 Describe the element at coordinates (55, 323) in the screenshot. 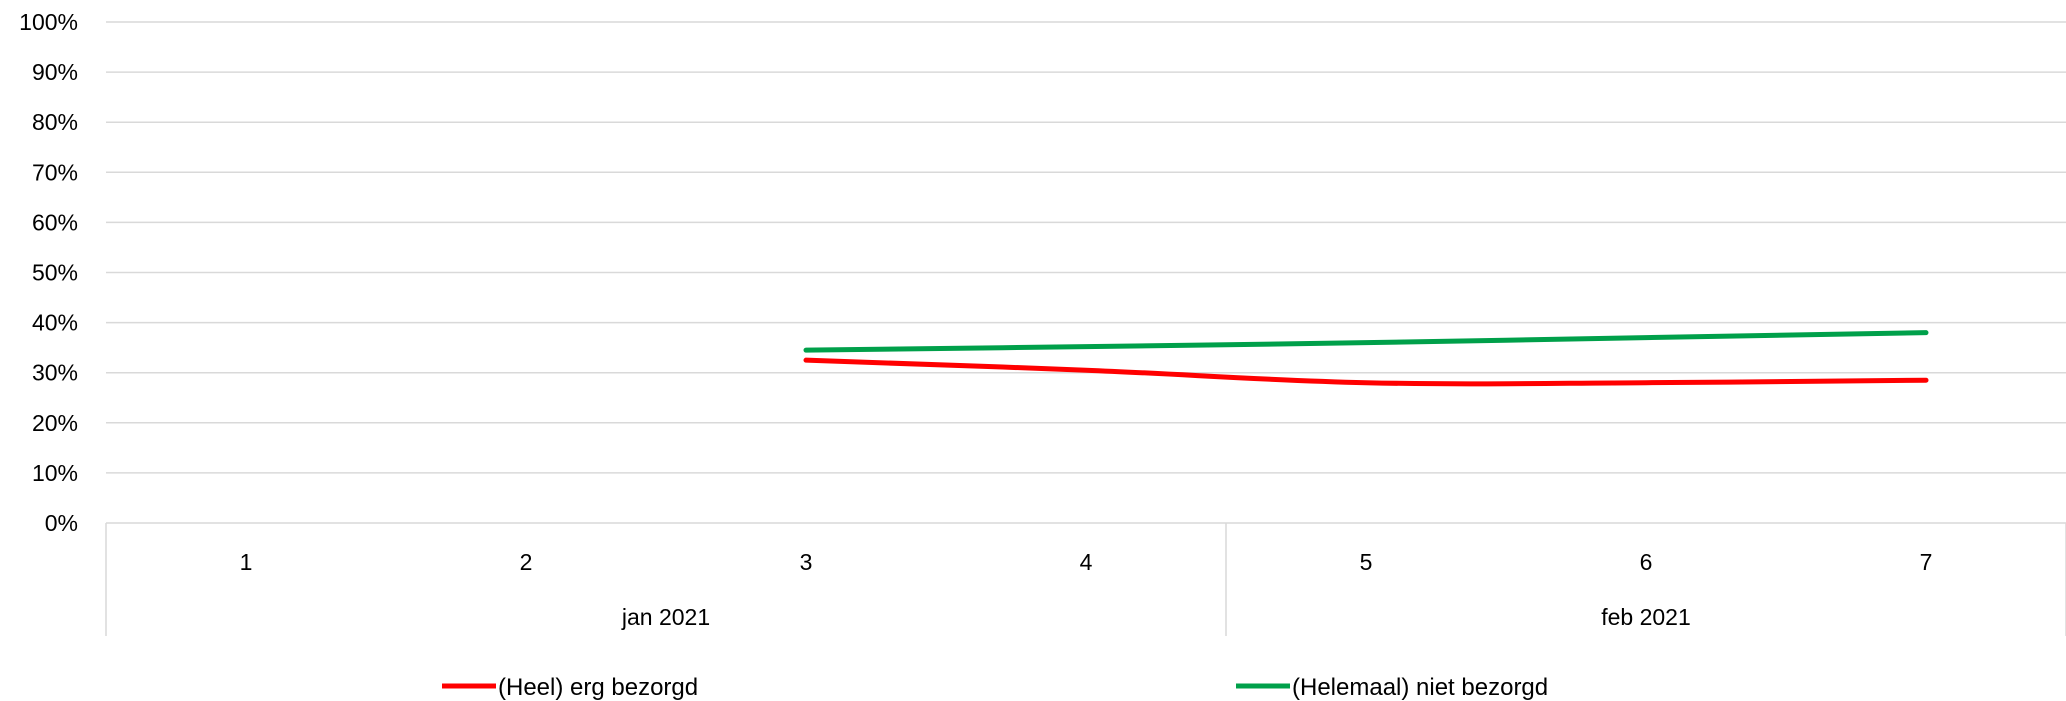

I see `y-tick-label: 40%` at that location.